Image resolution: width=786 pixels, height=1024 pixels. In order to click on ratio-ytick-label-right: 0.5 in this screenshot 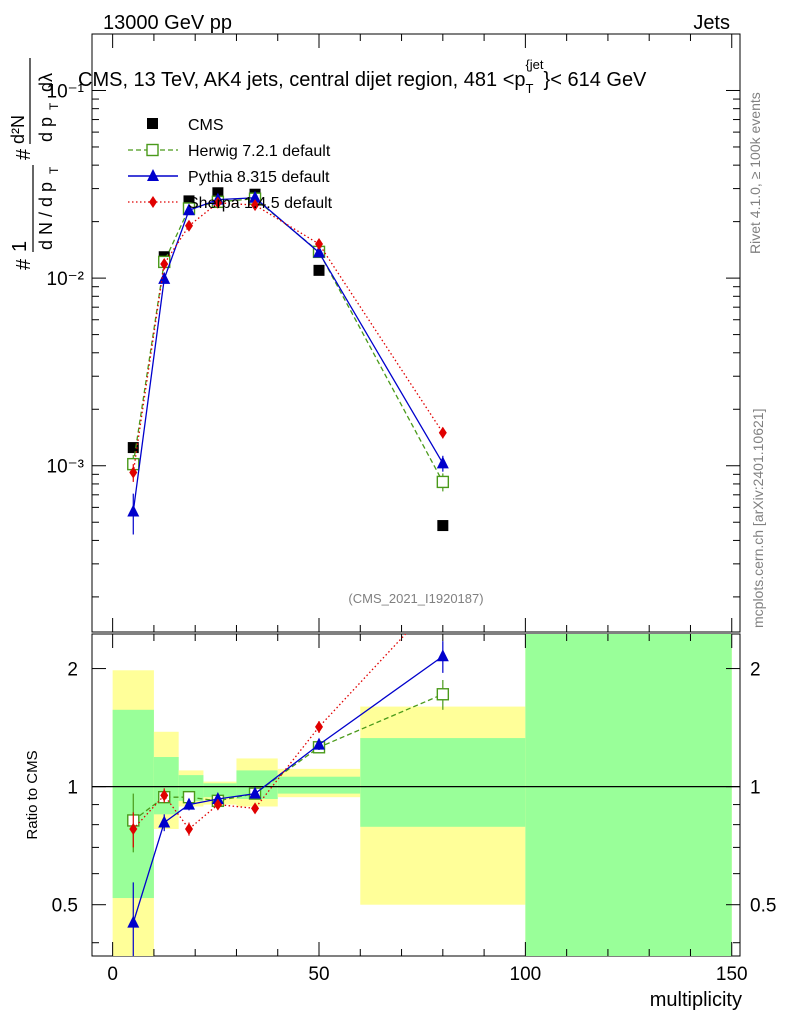, I will do `click(763, 906)`.